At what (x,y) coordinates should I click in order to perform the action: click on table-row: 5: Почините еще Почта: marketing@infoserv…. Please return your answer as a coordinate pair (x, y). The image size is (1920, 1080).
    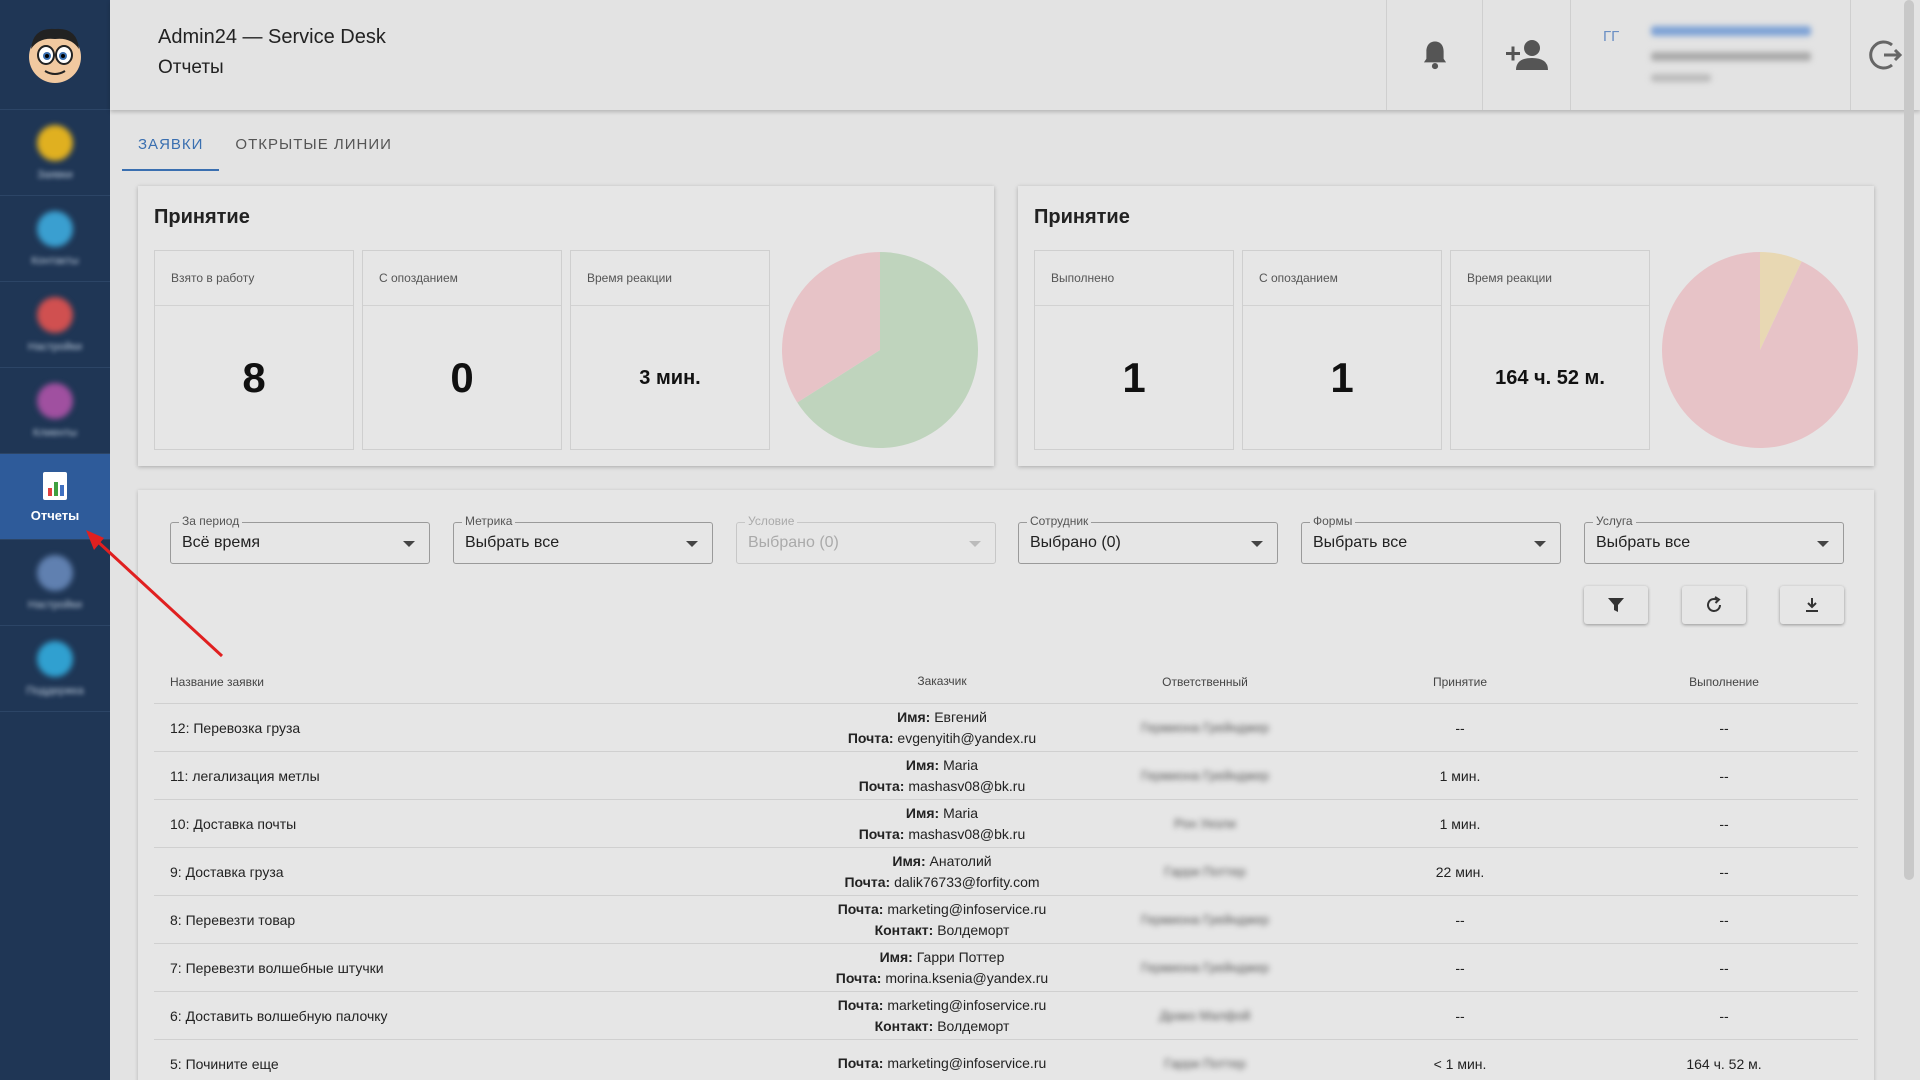
    Looking at the image, I should click on (1006, 1060).